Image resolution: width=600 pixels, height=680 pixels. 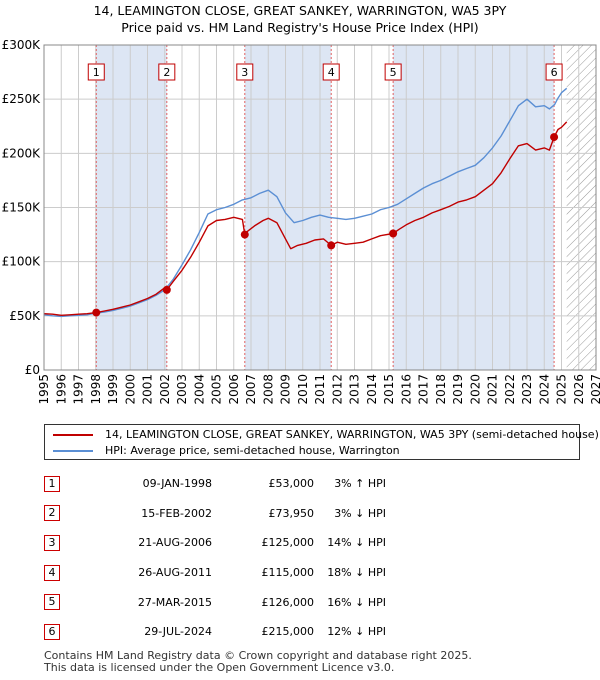 I want to click on sale-marker-label: 6, so click(x=554, y=72).